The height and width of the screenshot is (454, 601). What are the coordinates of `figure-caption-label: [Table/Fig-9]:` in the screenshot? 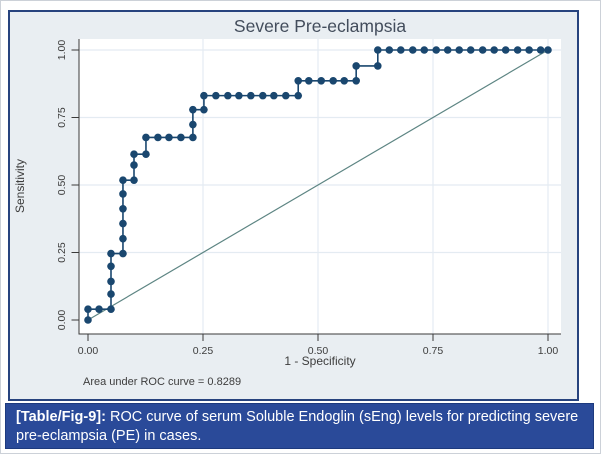 It's located at (61, 417).